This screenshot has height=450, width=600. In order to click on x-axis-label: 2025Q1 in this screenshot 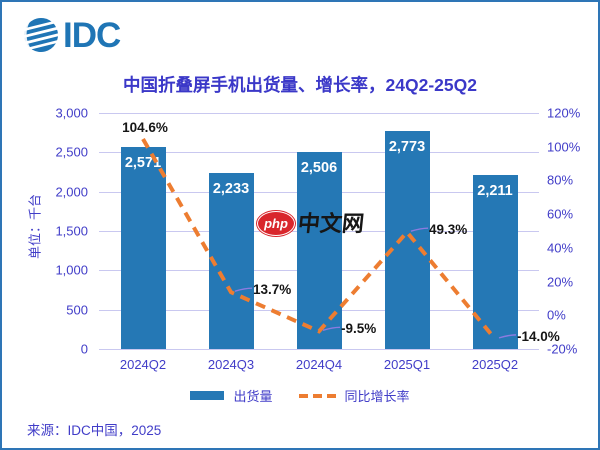, I will do `click(407, 364)`.